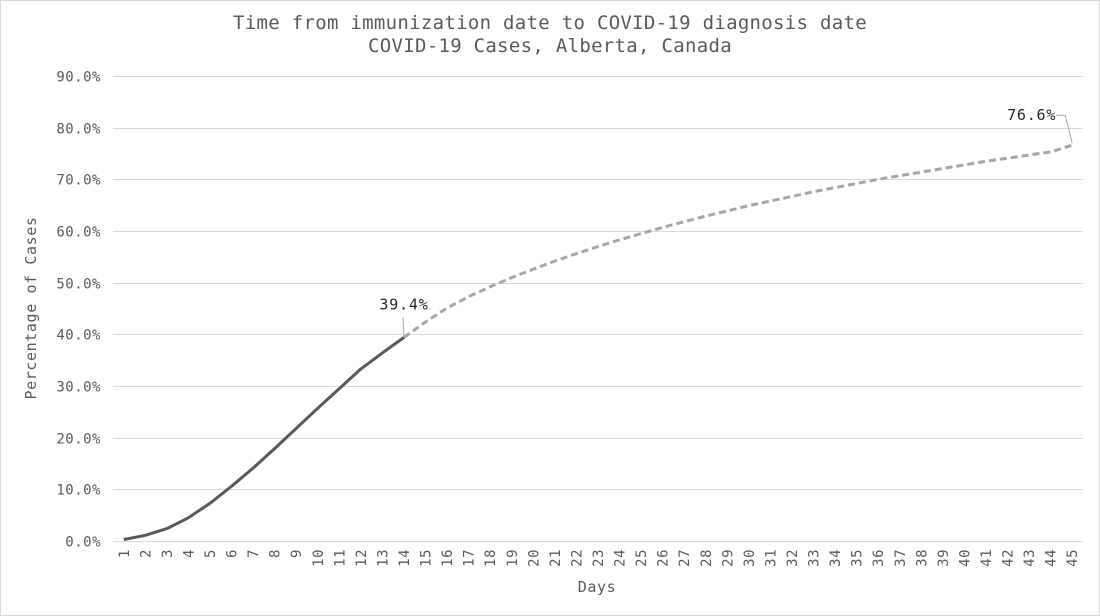 Image resolution: width=1100 pixels, height=616 pixels. Describe the element at coordinates (707, 558) in the screenshot. I see `x-tick-label: 28` at that location.